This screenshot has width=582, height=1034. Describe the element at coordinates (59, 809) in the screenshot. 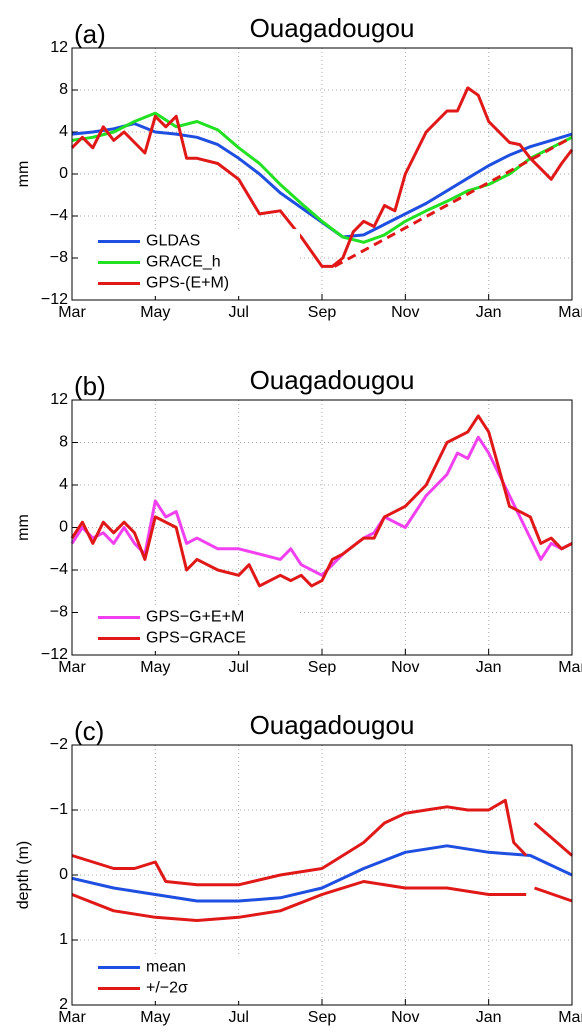

I see `y-tick-label: −1` at that location.